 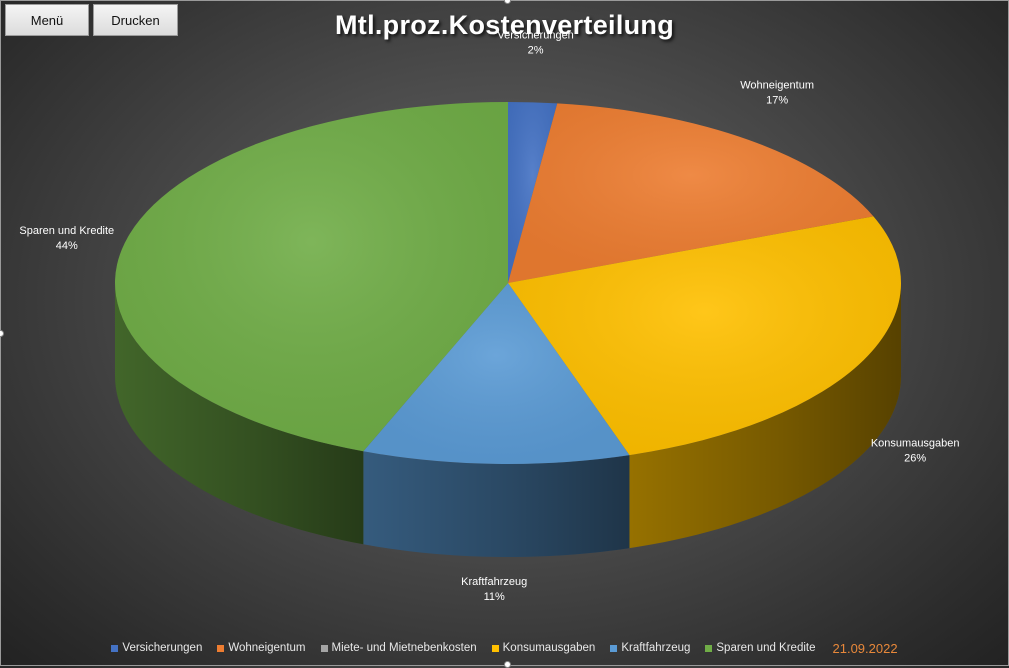 What do you see at coordinates (267, 648) in the screenshot?
I see `legend-label: Wohneigentum` at bounding box center [267, 648].